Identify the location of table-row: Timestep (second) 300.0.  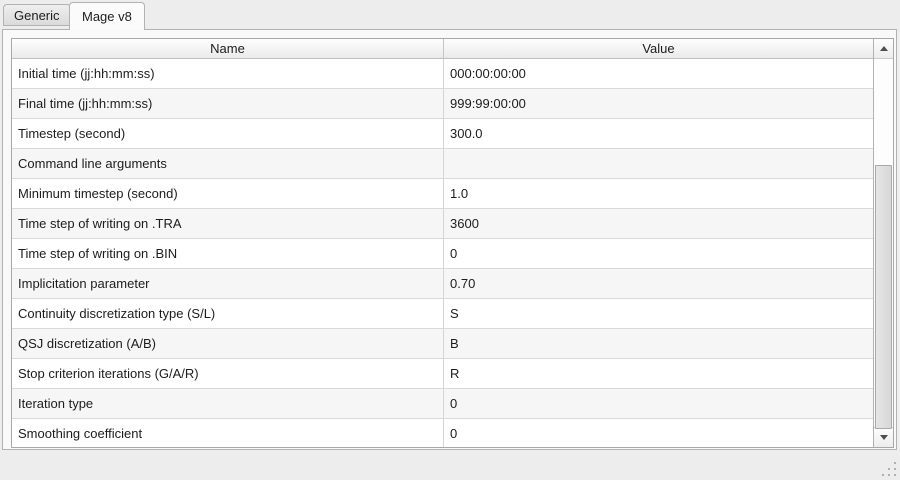
(442, 134).